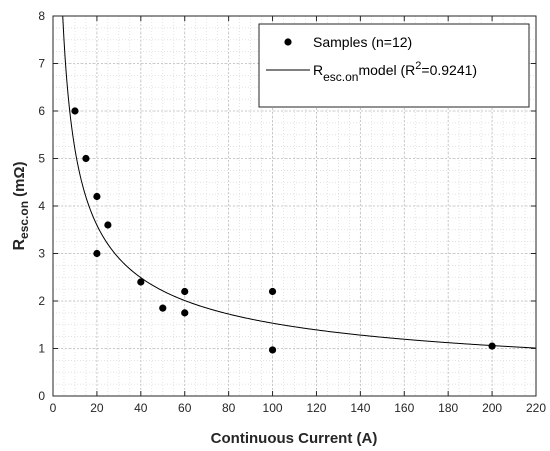 Image resolution: width=550 pixels, height=451 pixels. What do you see at coordinates (536, 408) in the screenshot?
I see `x-tick-label: 220` at bounding box center [536, 408].